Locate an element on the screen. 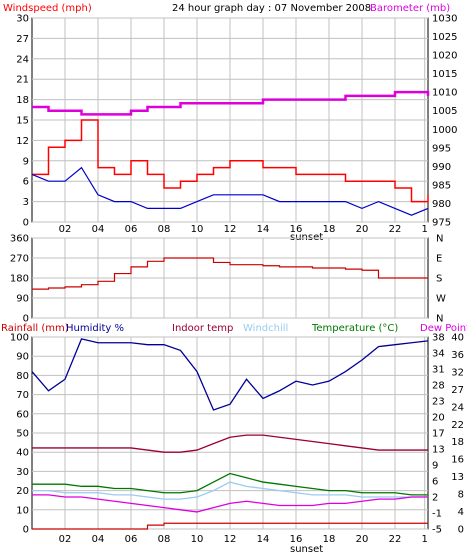 This screenshot has height=556, width=467. baro-y-tick-label: 1020 is located at coordinates (444, 56).